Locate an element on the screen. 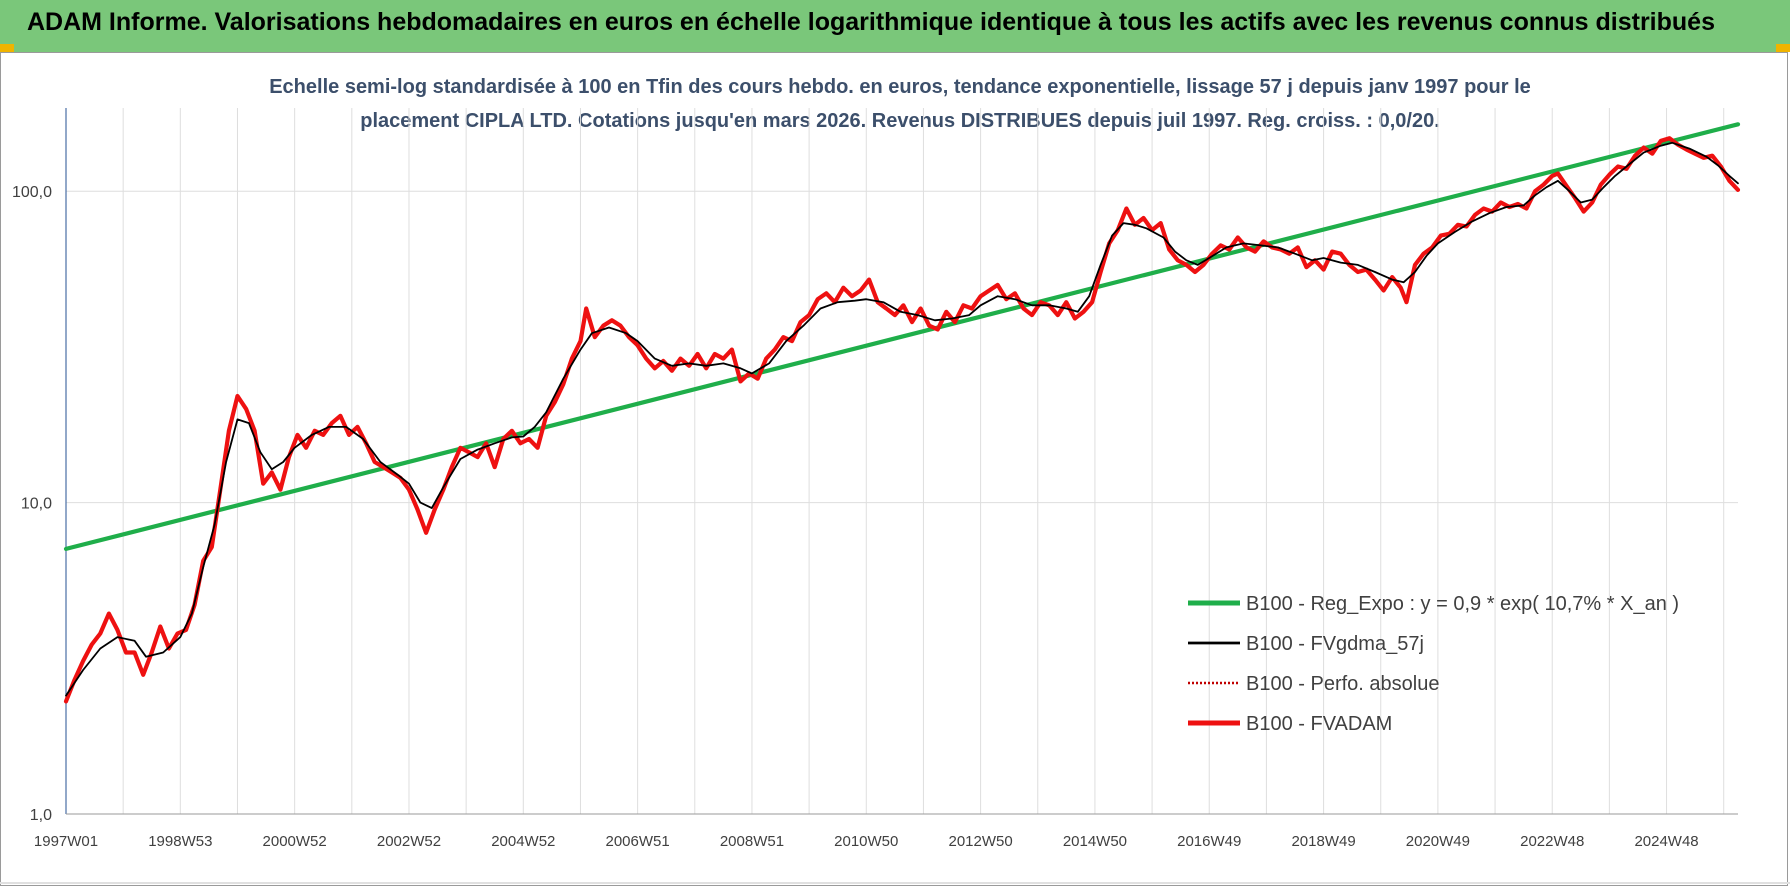 The height and width of the screenshot is (888, 1790). x-tick-label: 2006W51 is located at coordinates (638, 841).